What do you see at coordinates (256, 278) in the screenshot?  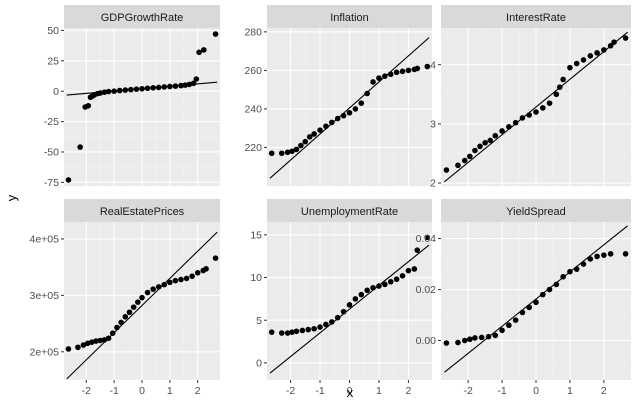 I see `y-tick-label: 10` at bounding box center [256, 278].